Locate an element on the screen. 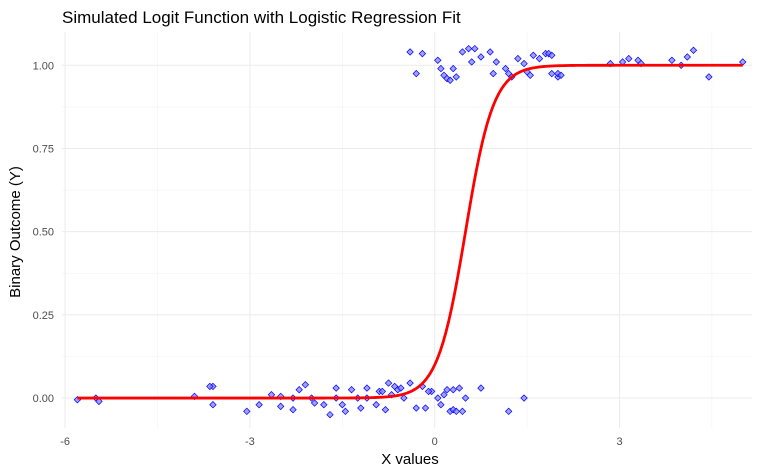 The height and width of the screenshot is (475, 770). y-axis-ticks: 0.00 0.25 0.50 0.75 1.00 is located at coordinates (43, 232).